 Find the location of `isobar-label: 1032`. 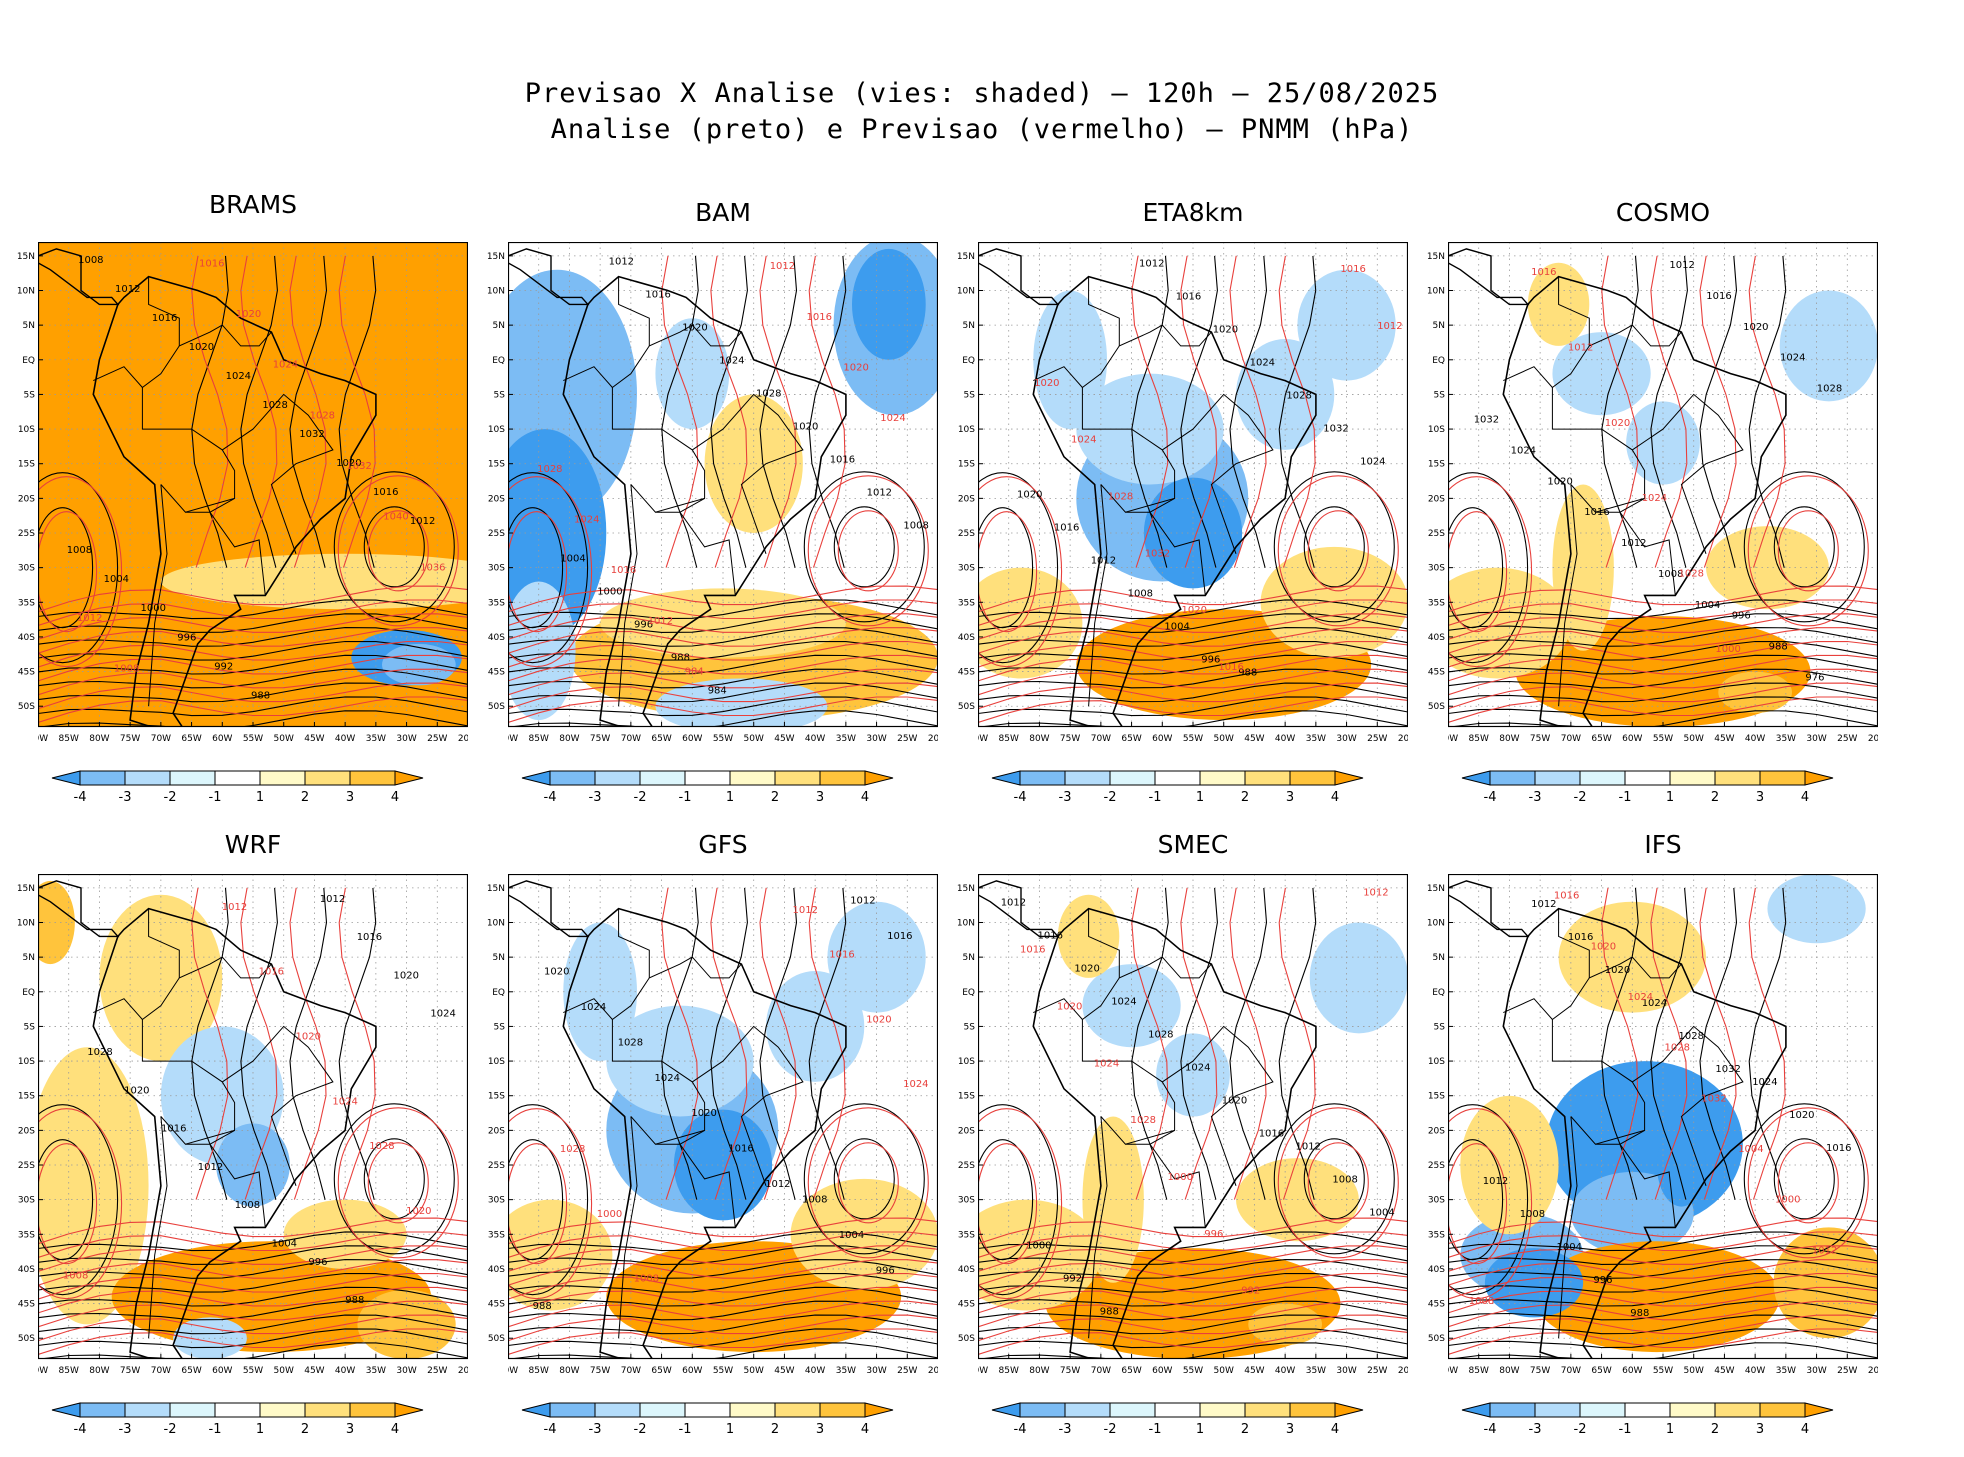

isobar-label: 1032 is located at coordinates (1335, 428).